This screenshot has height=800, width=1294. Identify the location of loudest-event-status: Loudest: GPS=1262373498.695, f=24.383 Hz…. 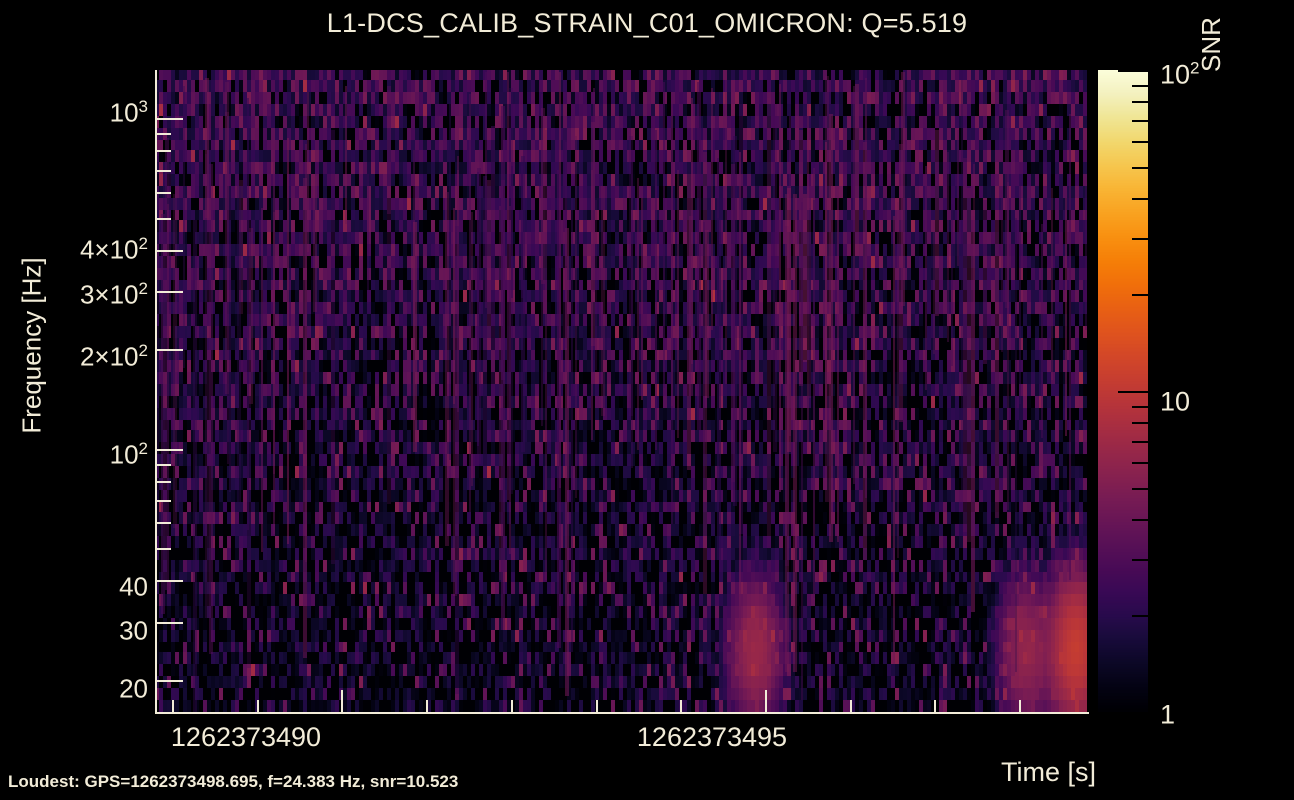
(233, 781).